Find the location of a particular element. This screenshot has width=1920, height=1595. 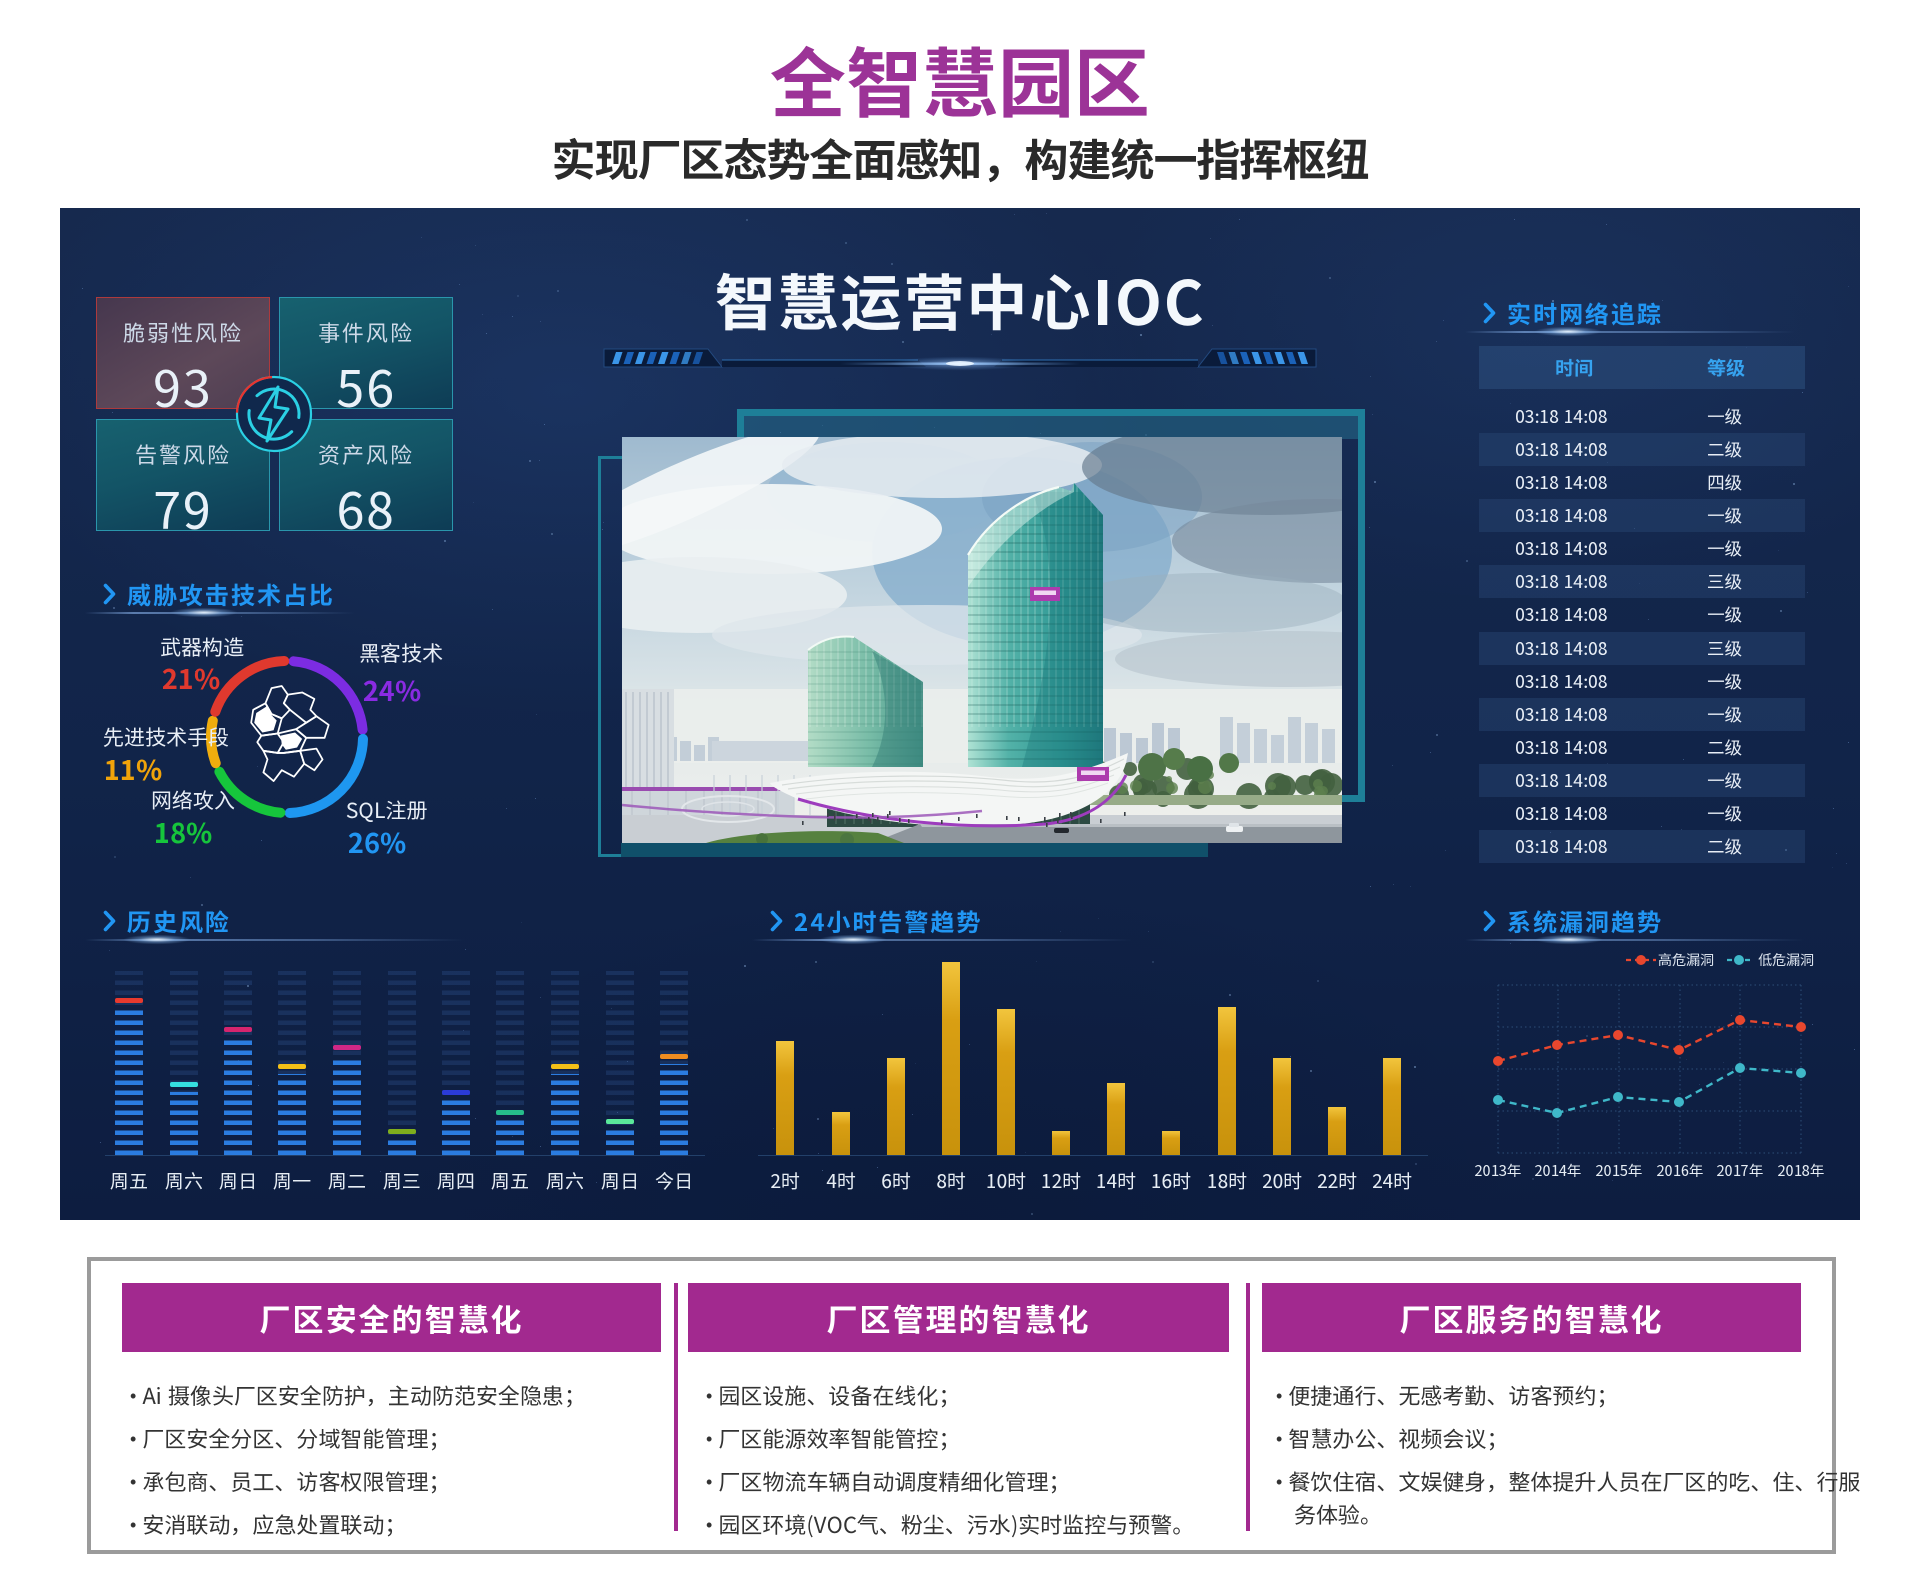

svg-text: 2013年 is located at coordinates (1498, 1170).